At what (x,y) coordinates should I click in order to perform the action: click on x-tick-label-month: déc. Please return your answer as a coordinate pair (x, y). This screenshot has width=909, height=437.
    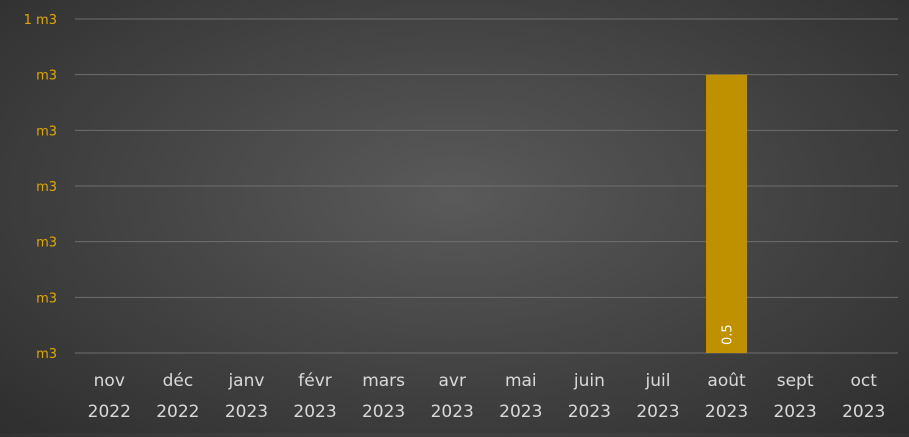
    Looking at the image, I should click on (178, 381).